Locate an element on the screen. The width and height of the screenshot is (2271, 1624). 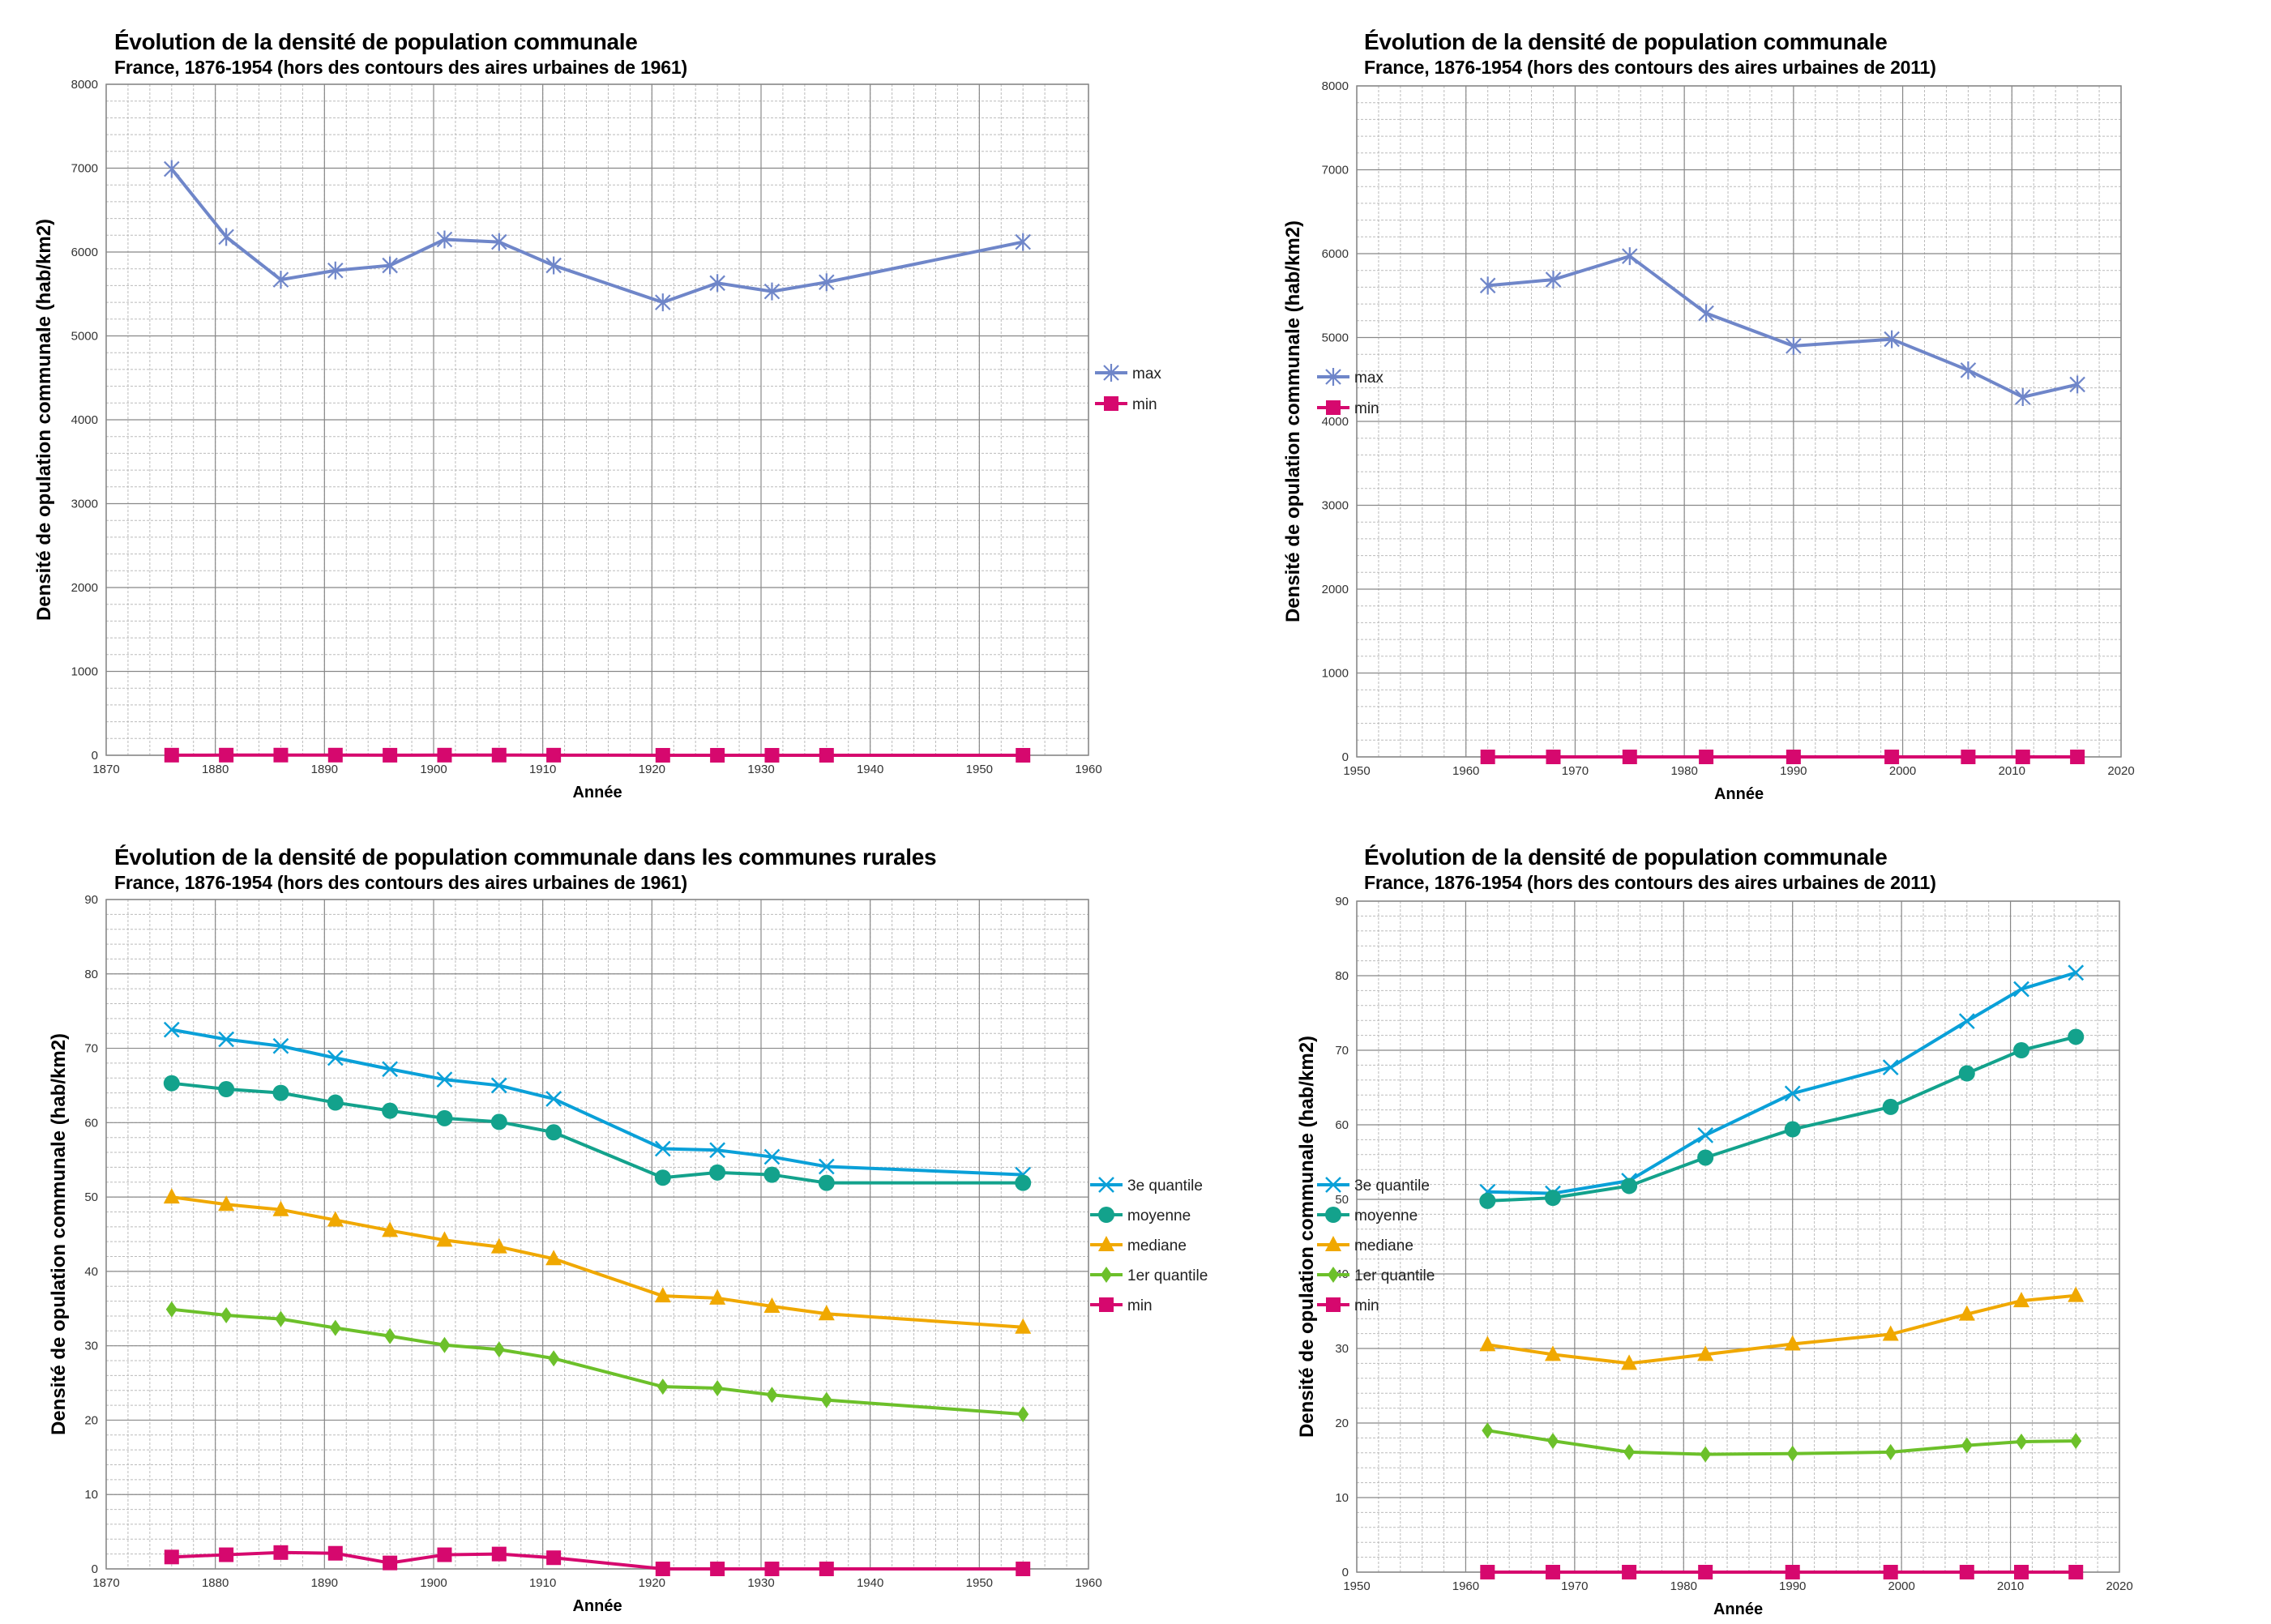
x-tick-label: 1980 is located at coordinates (1683, 771).